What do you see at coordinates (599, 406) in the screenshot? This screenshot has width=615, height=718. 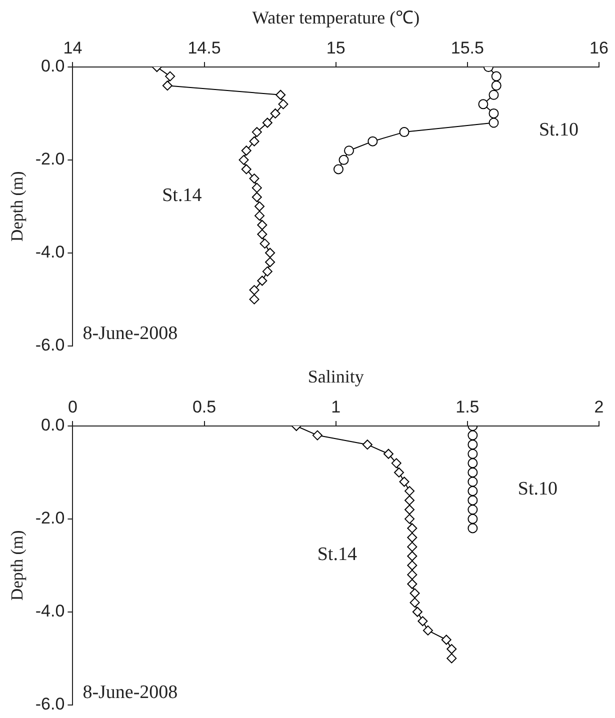 I see `x-tick-label: 2` at bounding box center [599, 406].